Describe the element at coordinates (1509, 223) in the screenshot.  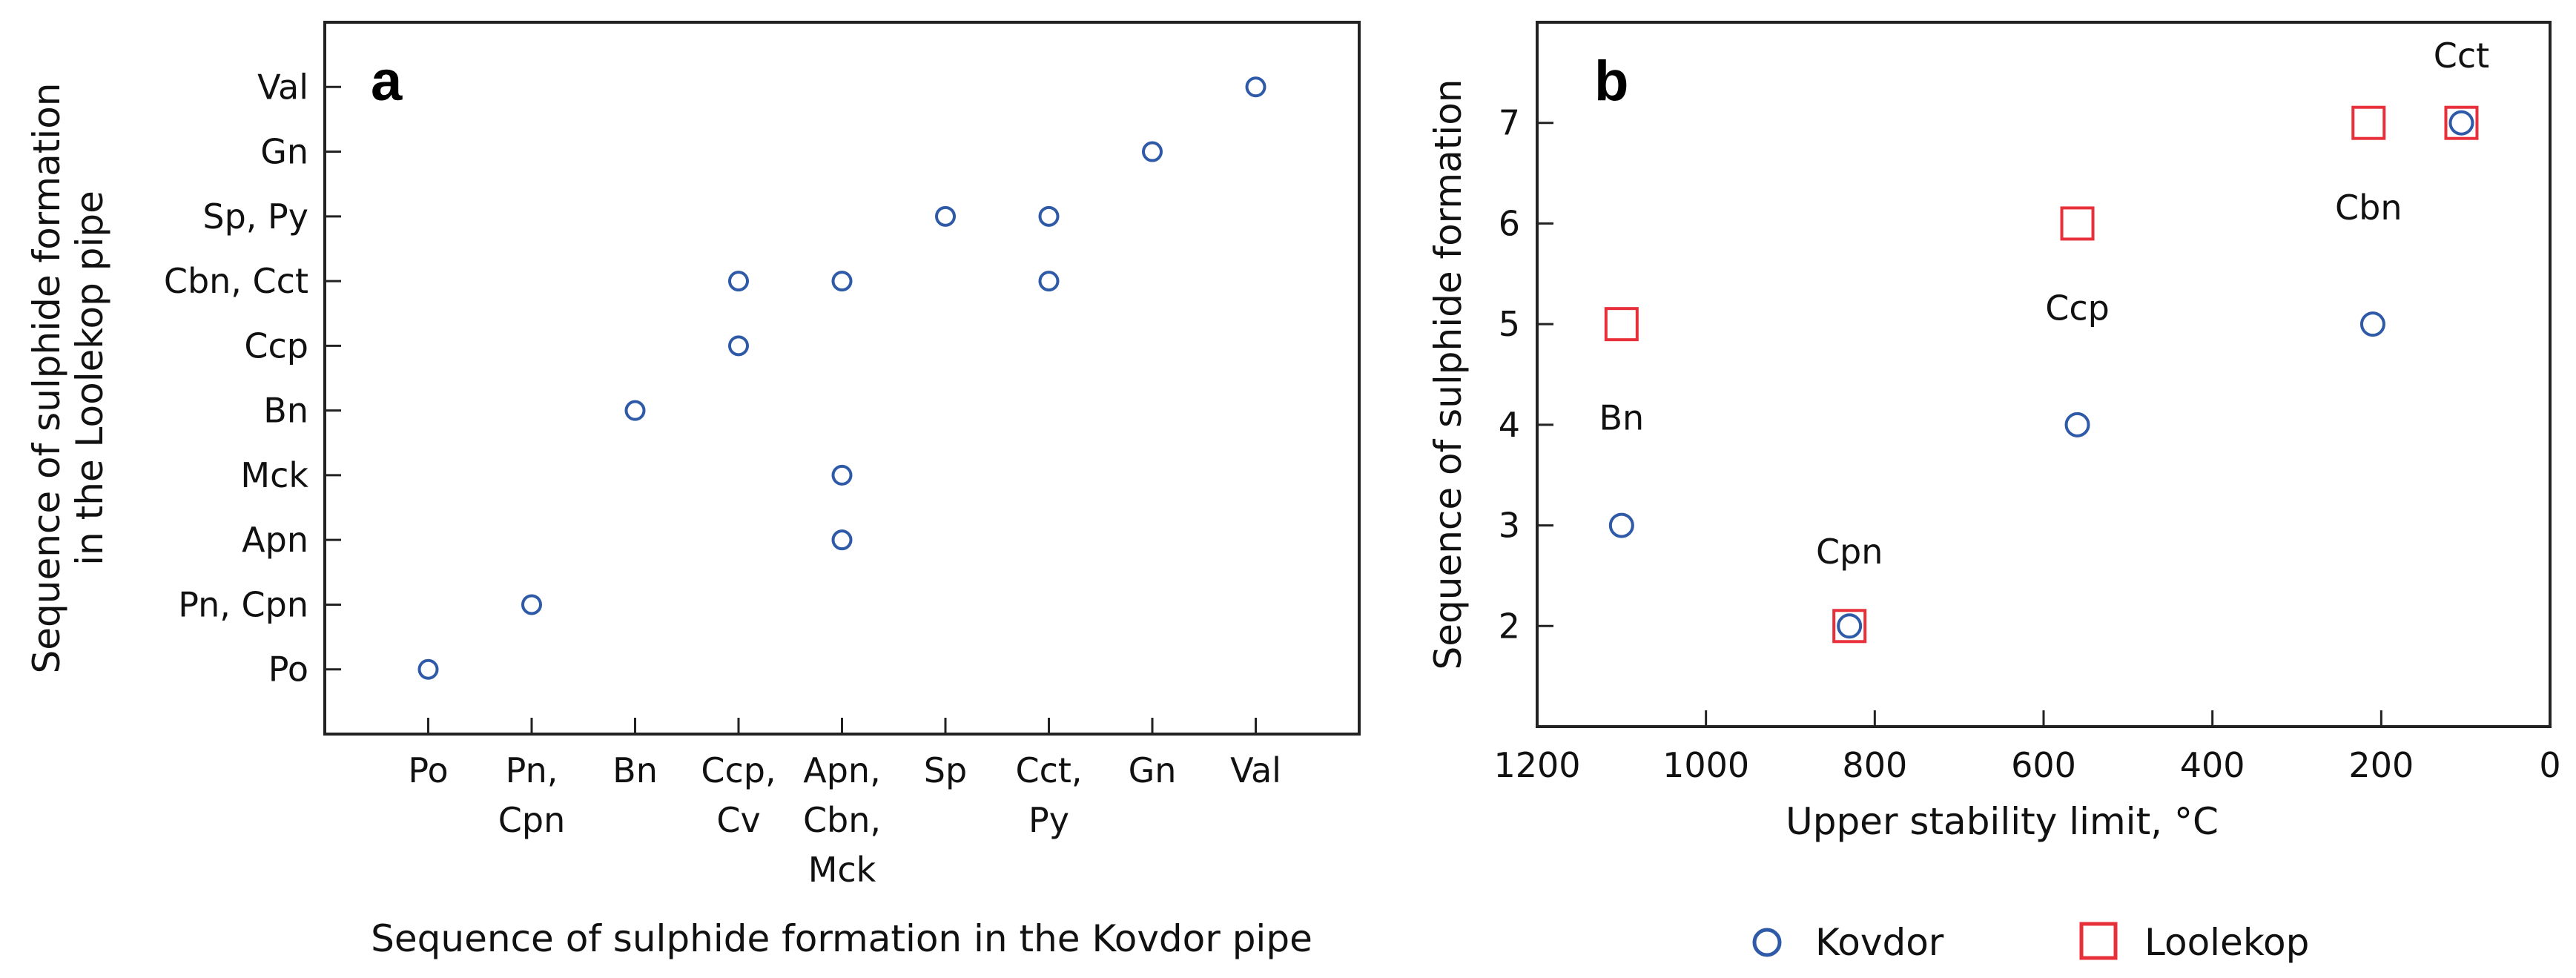
I see `panel-b-y-tick-label: 6` at that location.